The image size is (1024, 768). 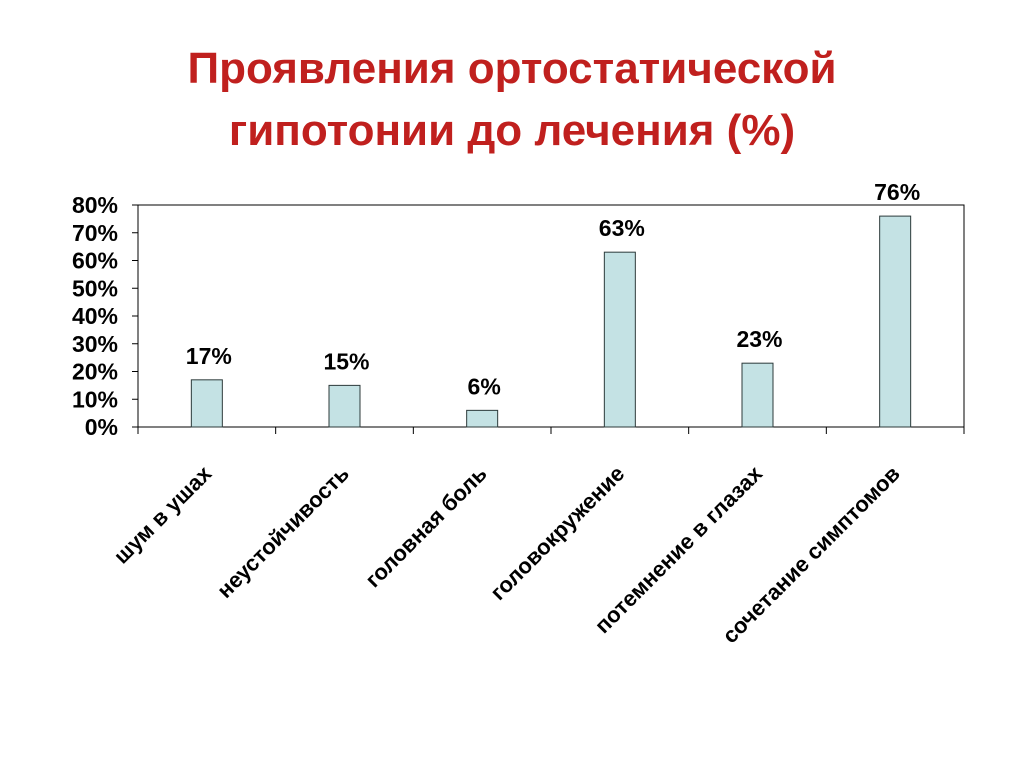 What do you see at coordinates (95, 205) in the screenshot?
I see `y-tick-label: 80%` at bounding box center [95, 205].